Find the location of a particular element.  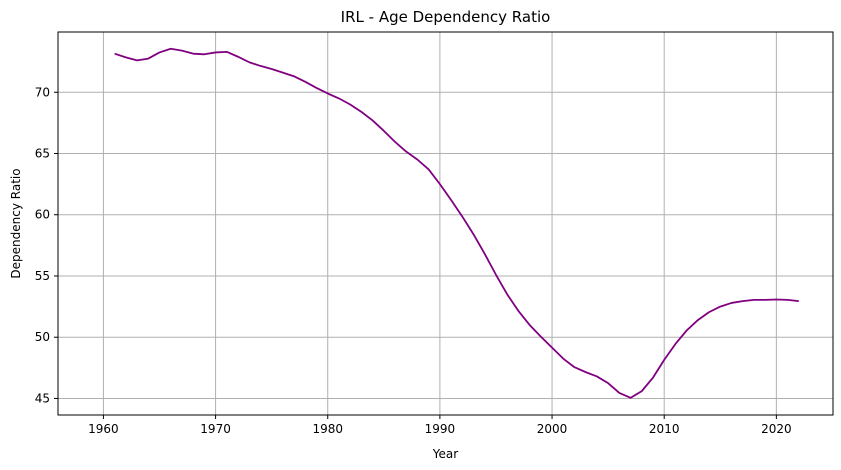

x-tick-label: 2010 is located at coordinates (664, 429).